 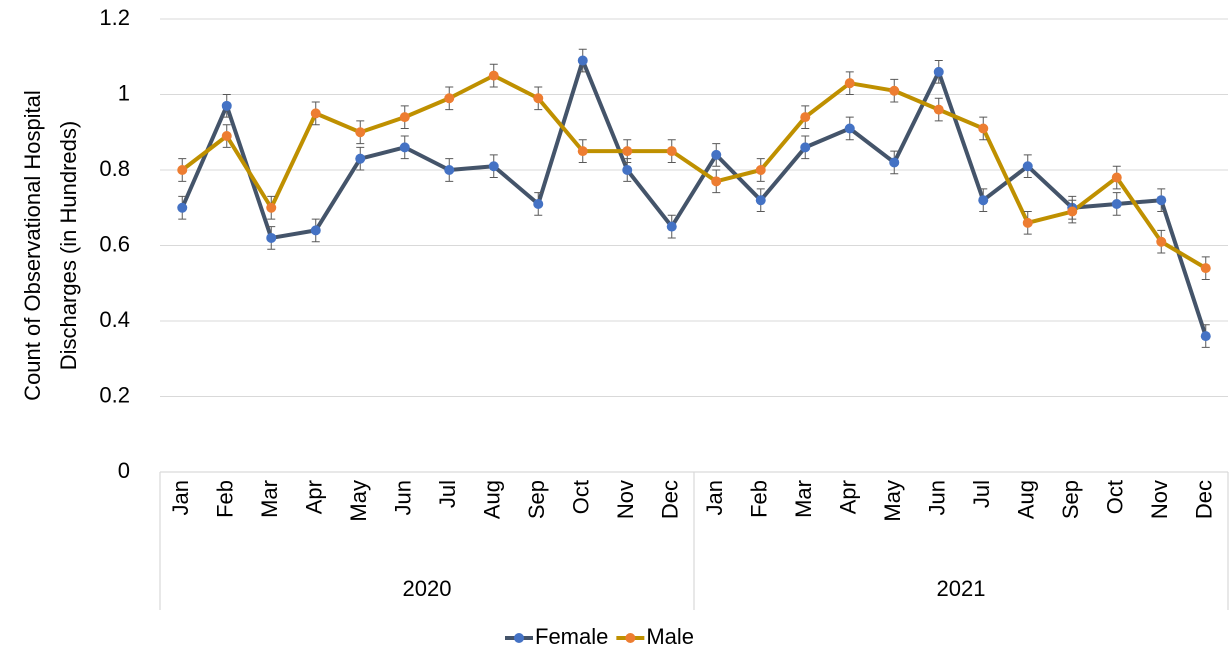 What do you see at coordinates (68, 245) in the screenshot?
I see `y-axis-label: Discharges (in Hundreds)` at bounding box center [68, 245].